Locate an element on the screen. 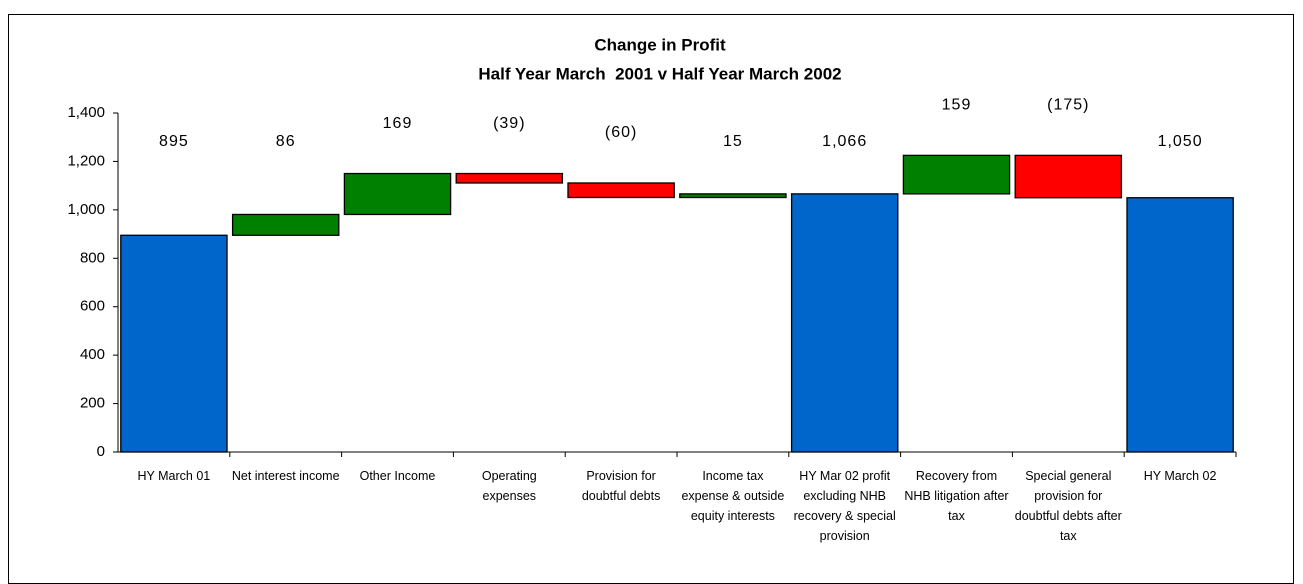 This screenshot has height=584, width=1303. value-label: (39) is located at coordinates (509, 123).